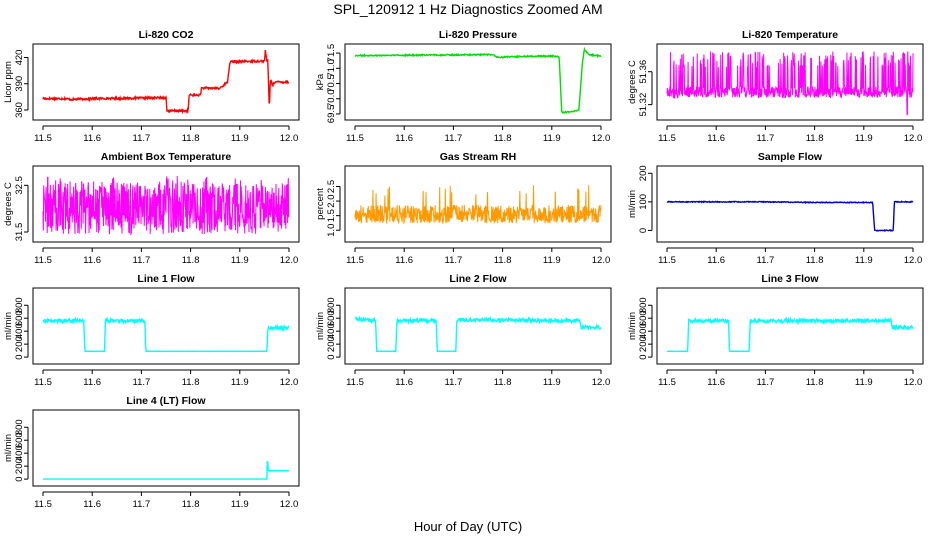 This screenshot has width=936, height=540. Describe the element at coordinates (240, 504) in the screenshot. I see `x-tick-label-line4-4: 11.9` at that location.